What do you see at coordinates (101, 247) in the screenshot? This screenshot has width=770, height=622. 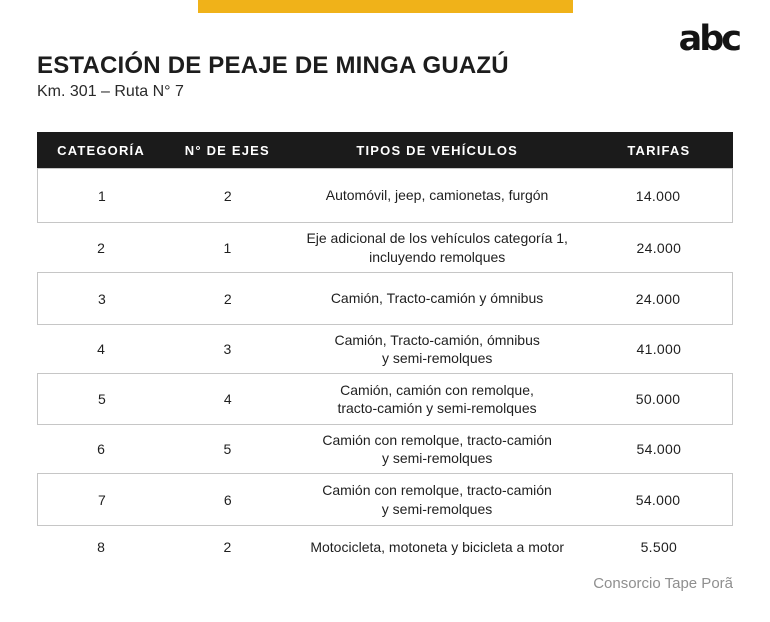 I see `cell-categoria: 2` at bounding box center [101, 247].